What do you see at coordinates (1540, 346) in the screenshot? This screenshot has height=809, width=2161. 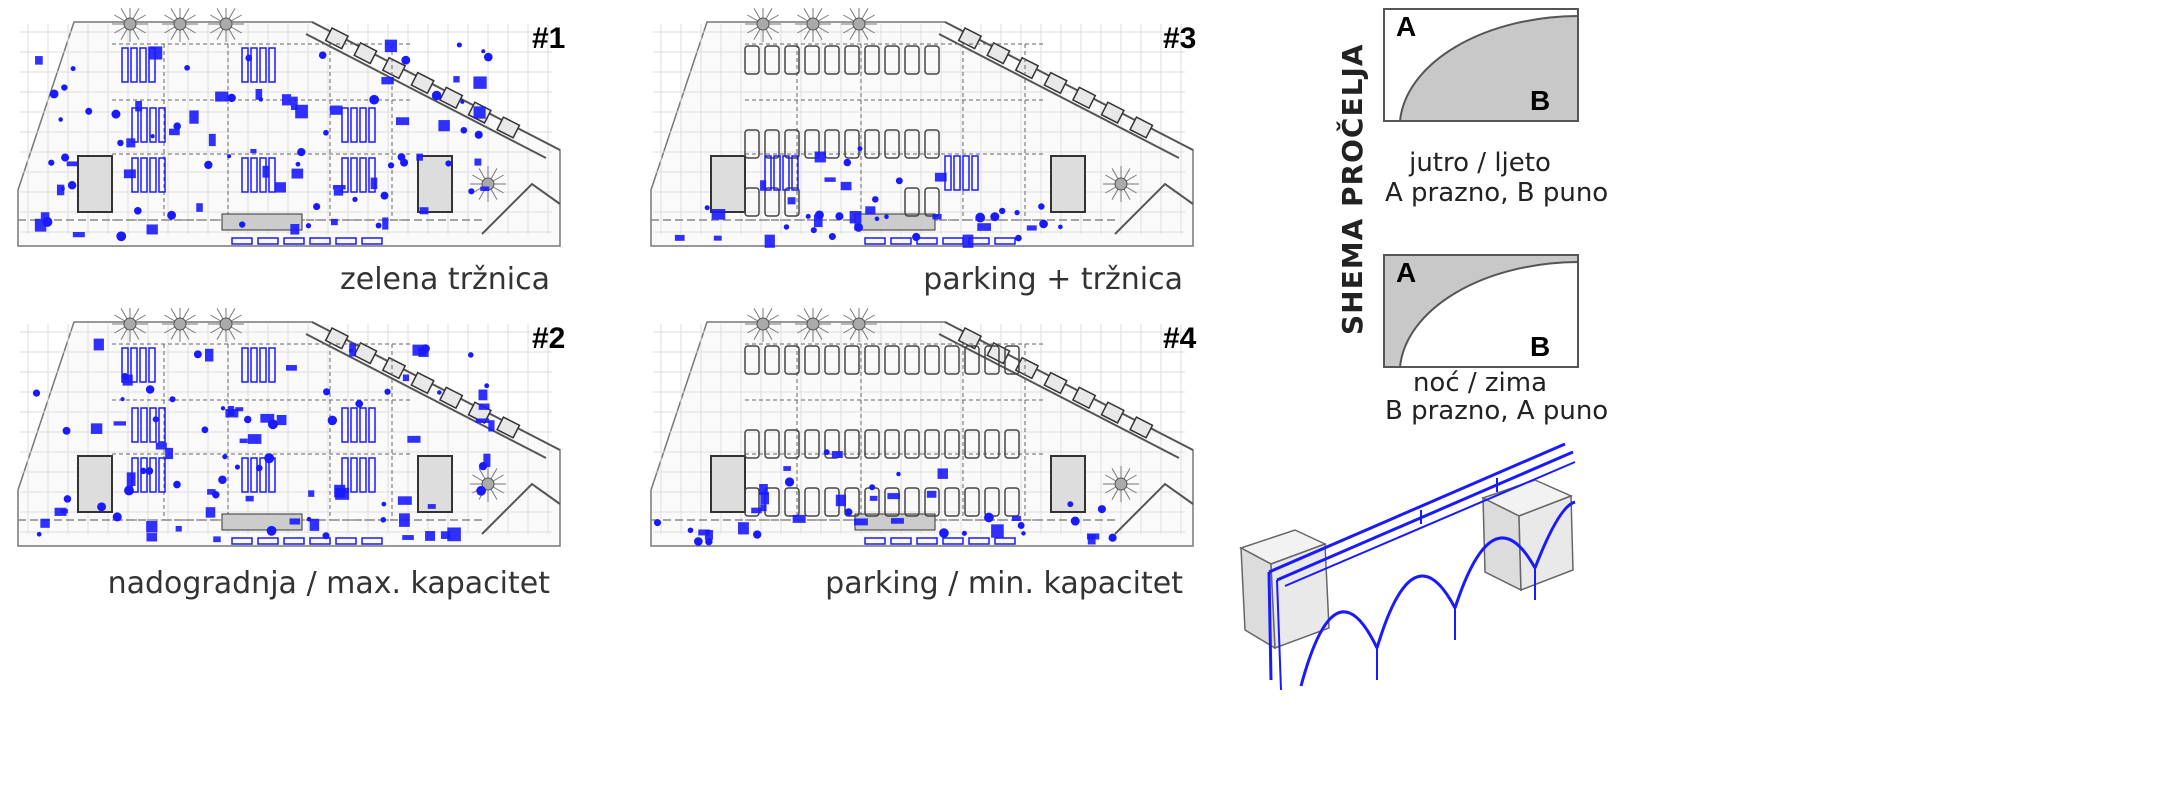 I see `facade-label-b-2: B` at bounding box center [1540, 346].